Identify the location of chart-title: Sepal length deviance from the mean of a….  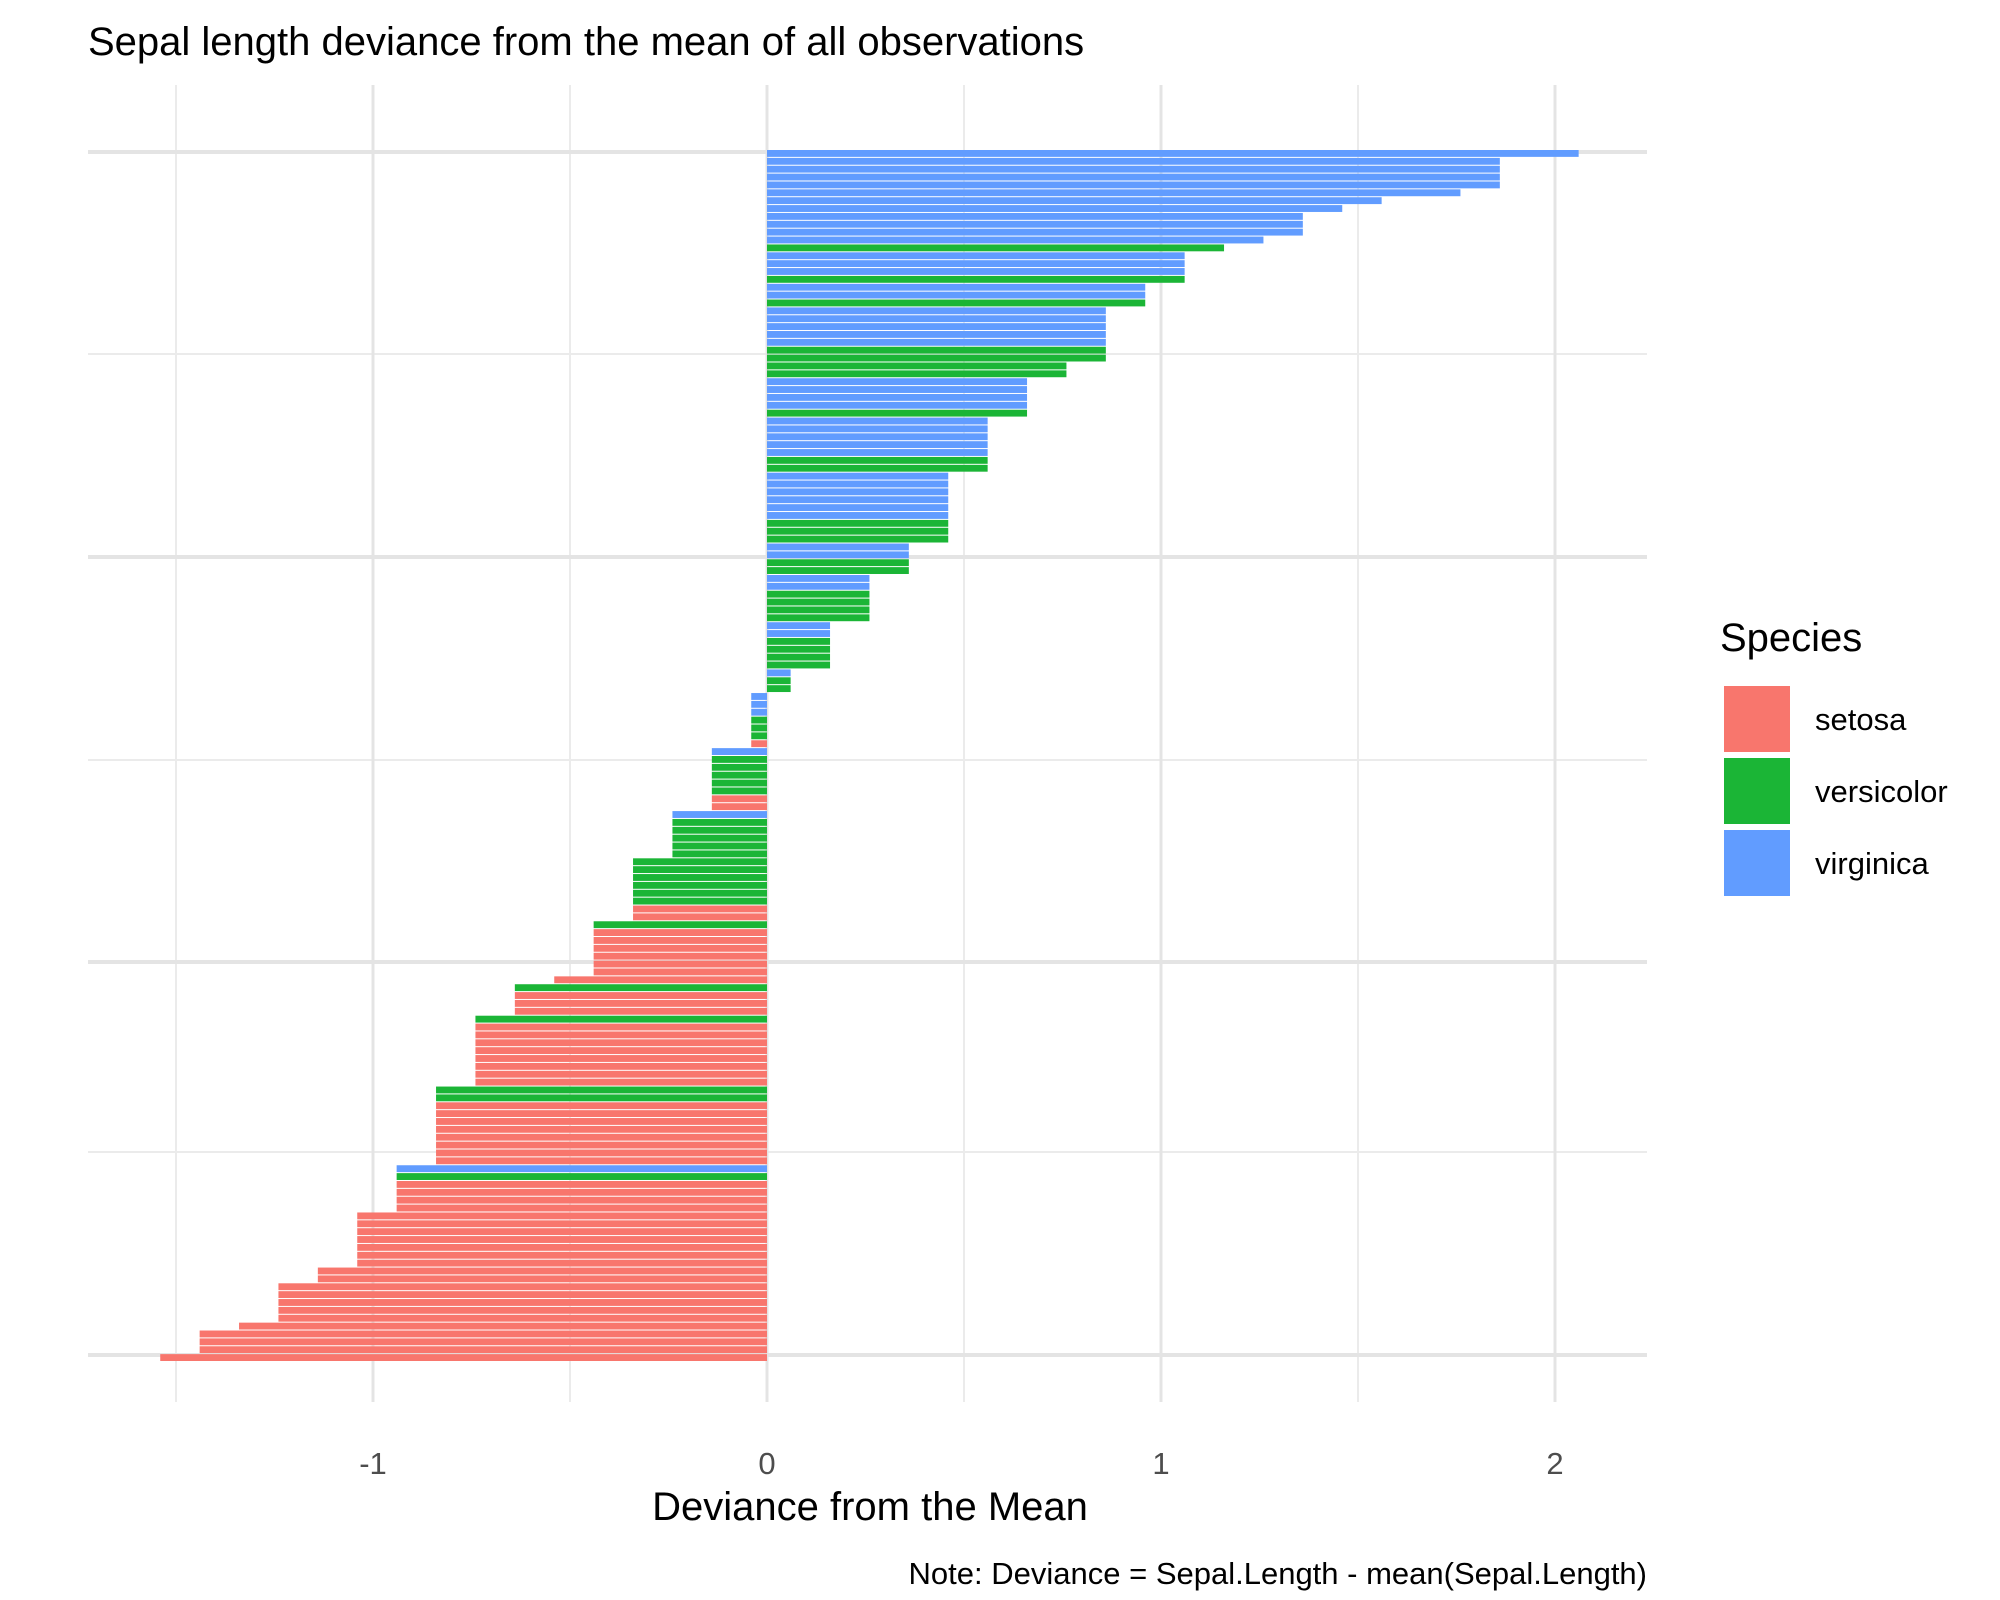
(586, 42).